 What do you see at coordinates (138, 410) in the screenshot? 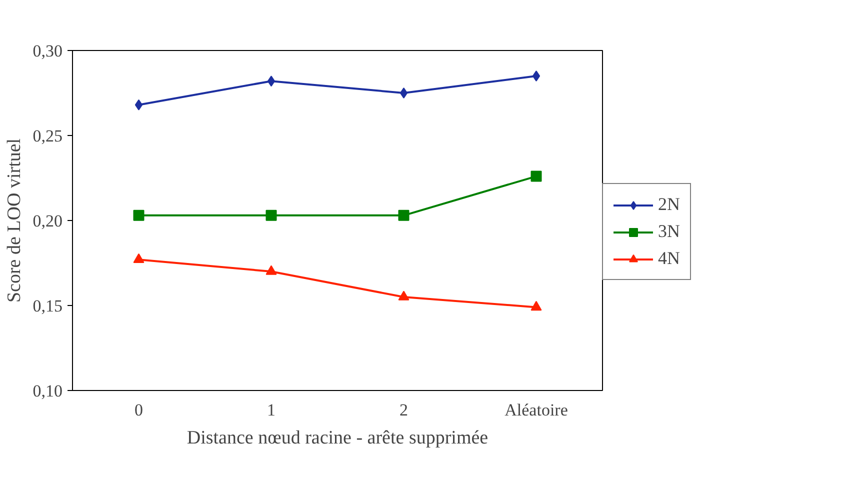
I see `x-tick-label: 0` at bounding box center [138, 410].